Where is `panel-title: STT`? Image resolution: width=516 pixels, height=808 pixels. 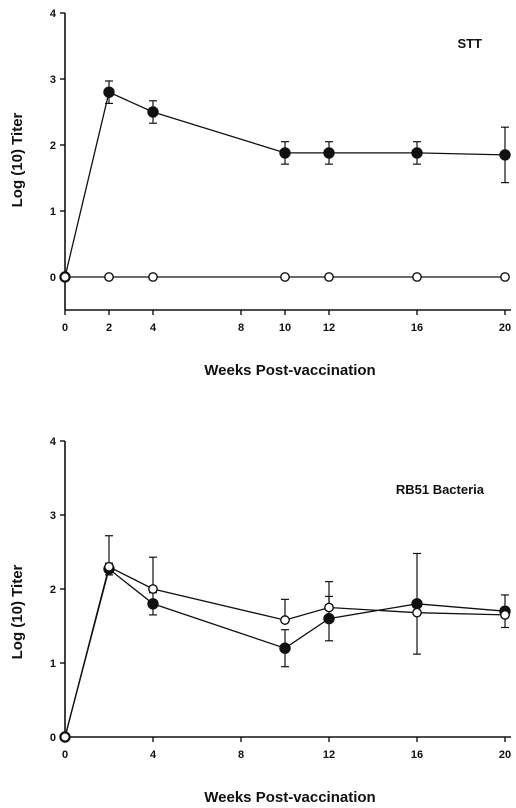 panel-title: STT is located at coordinates (469, 43).